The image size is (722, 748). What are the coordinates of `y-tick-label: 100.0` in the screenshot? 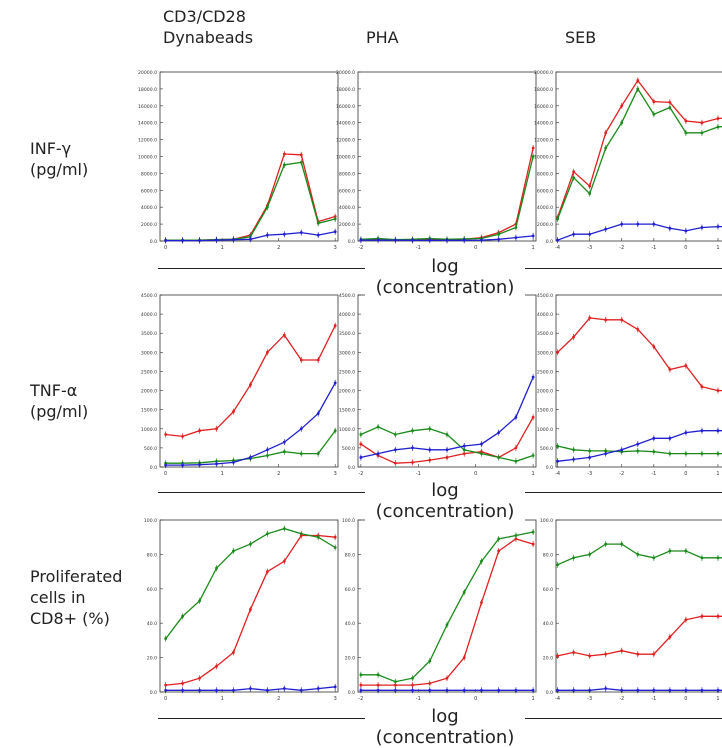 It's located at (546, 521).